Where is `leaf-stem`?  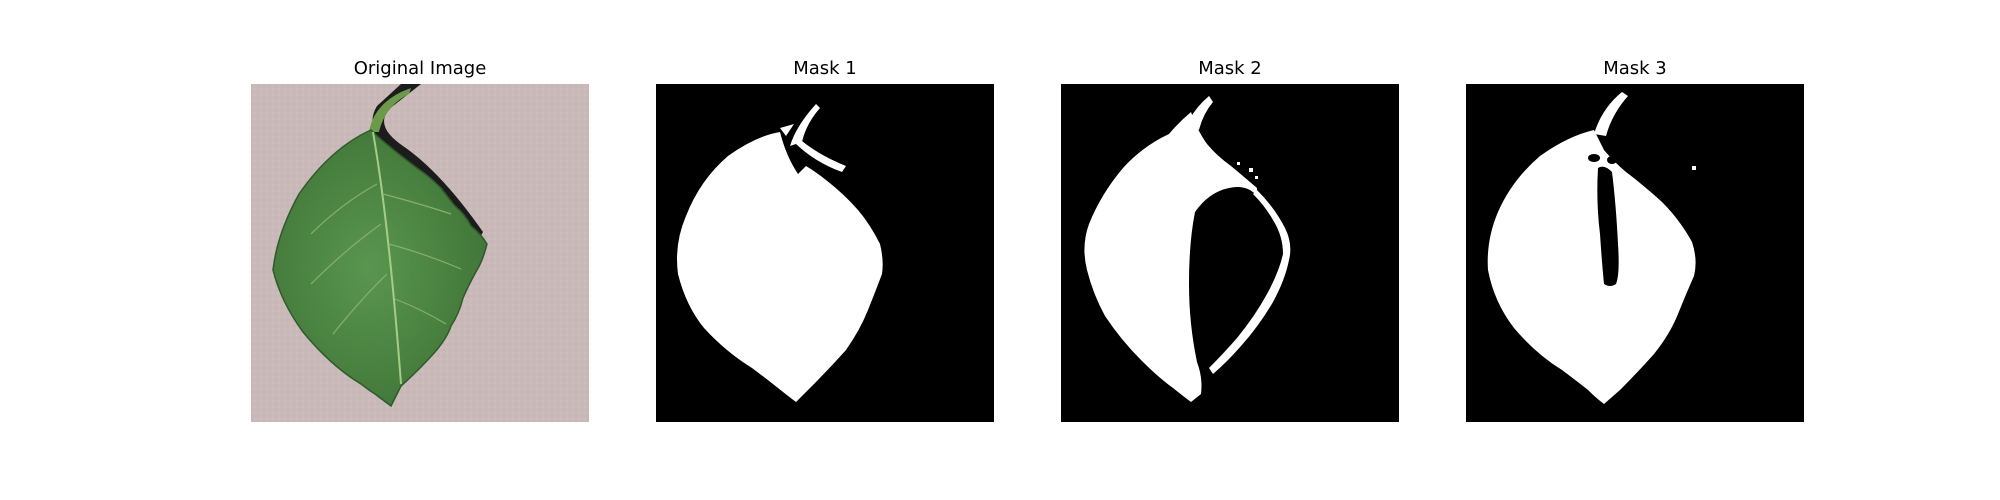 leaf-stem is located at coordinates (390, 110).